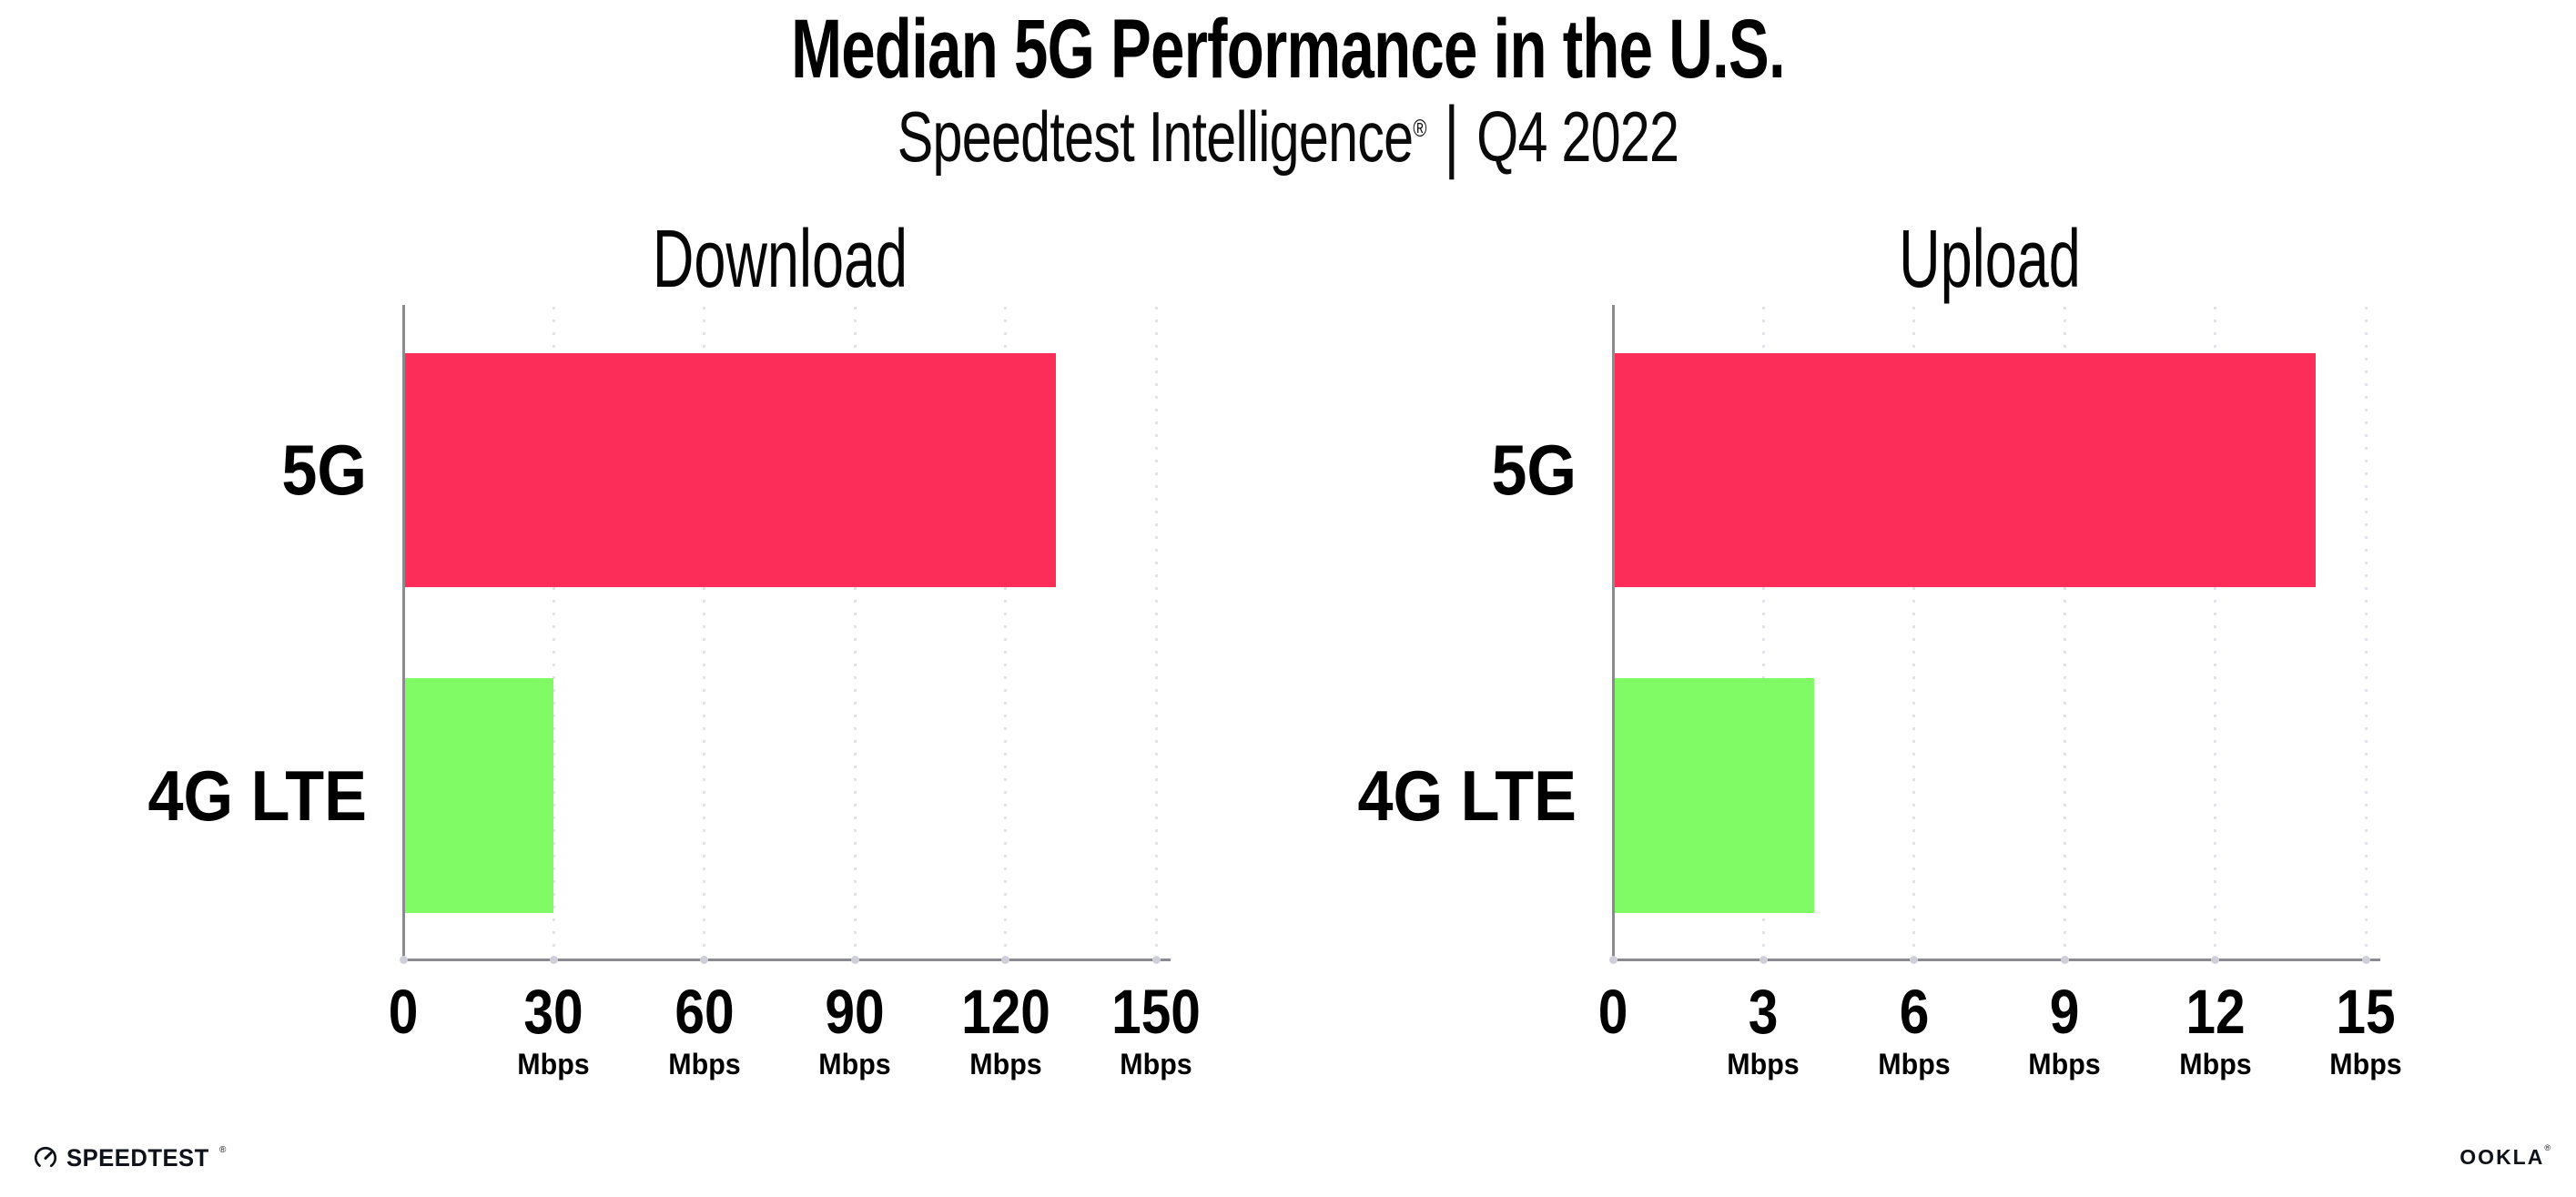  What do you see at coordinates (137, 1157) in the screenshot?
I see `speedtest-wordmark: SPEEDTEST` at bounding box center [137, 1157].